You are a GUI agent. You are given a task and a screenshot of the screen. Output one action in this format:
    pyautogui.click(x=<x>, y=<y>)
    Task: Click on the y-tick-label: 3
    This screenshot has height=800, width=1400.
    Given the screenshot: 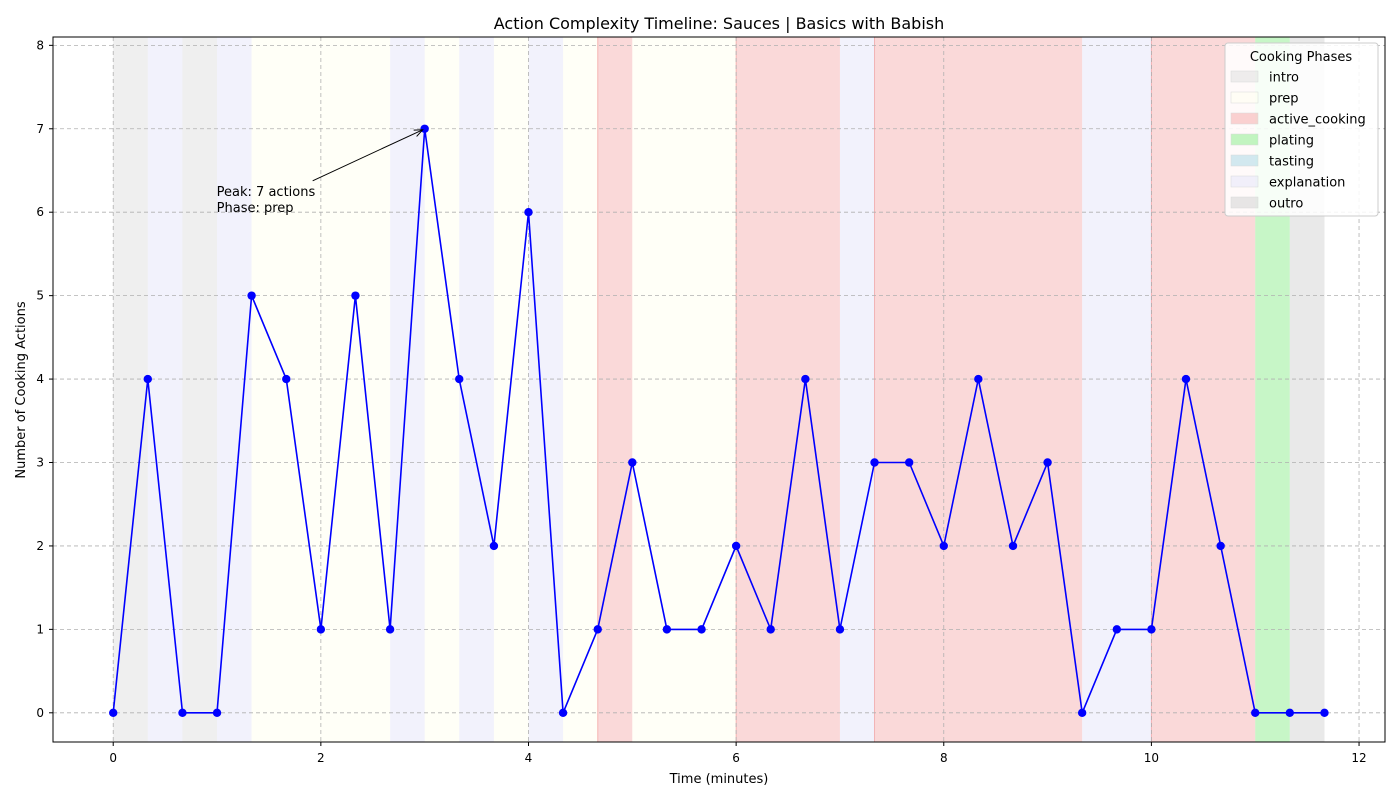 What is the action you would take?
    pyautogui.click(x=40, y=463)
    